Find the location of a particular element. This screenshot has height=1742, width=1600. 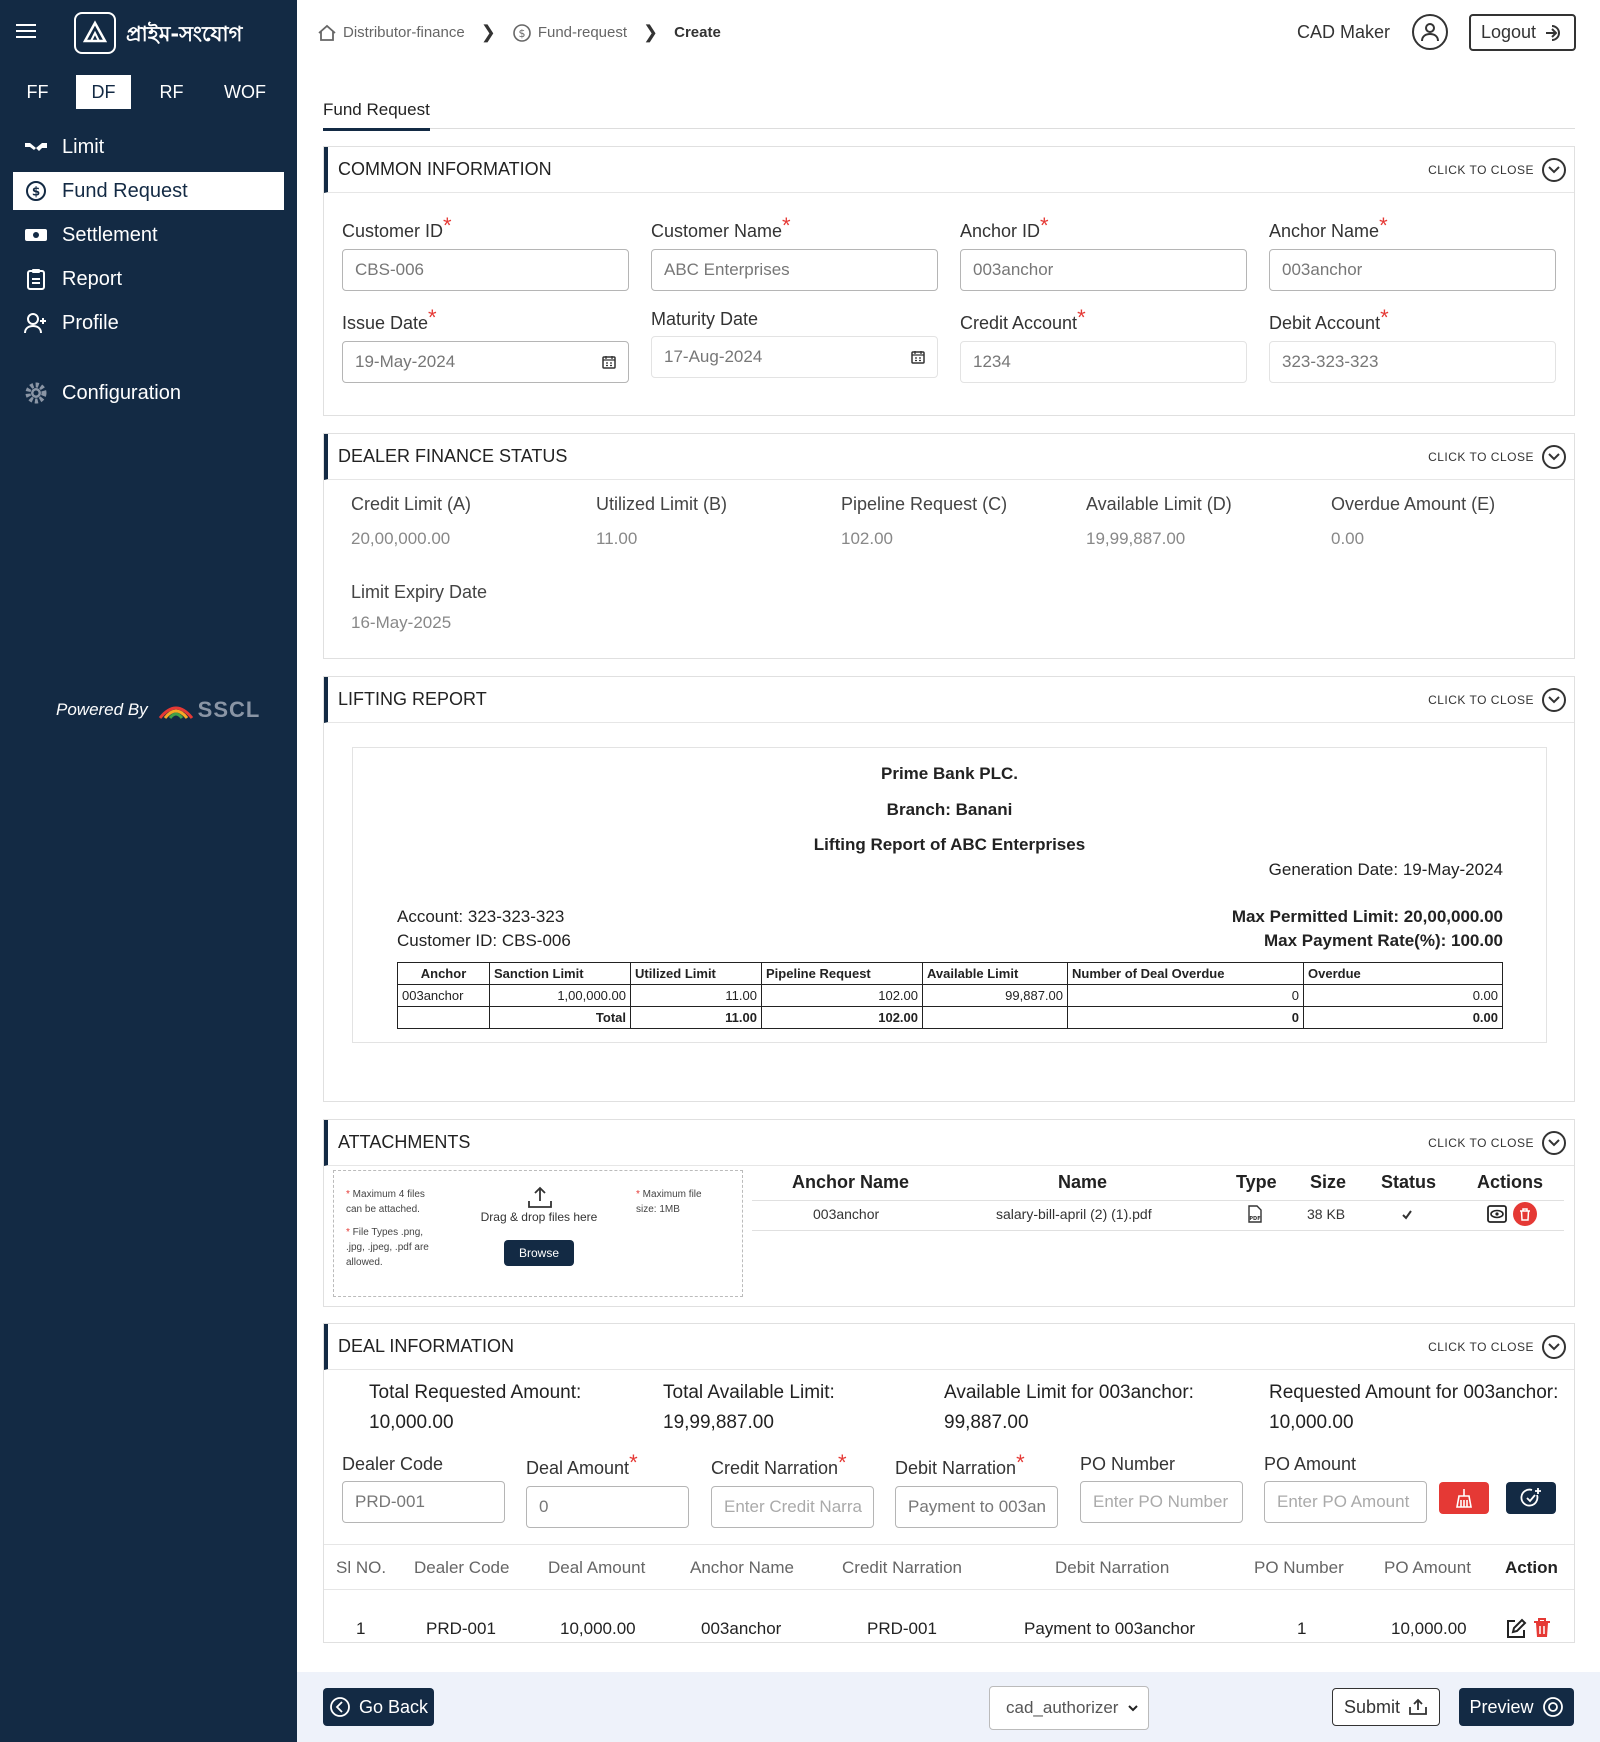

column-header: Size is located at coordinates (1328, 1182).